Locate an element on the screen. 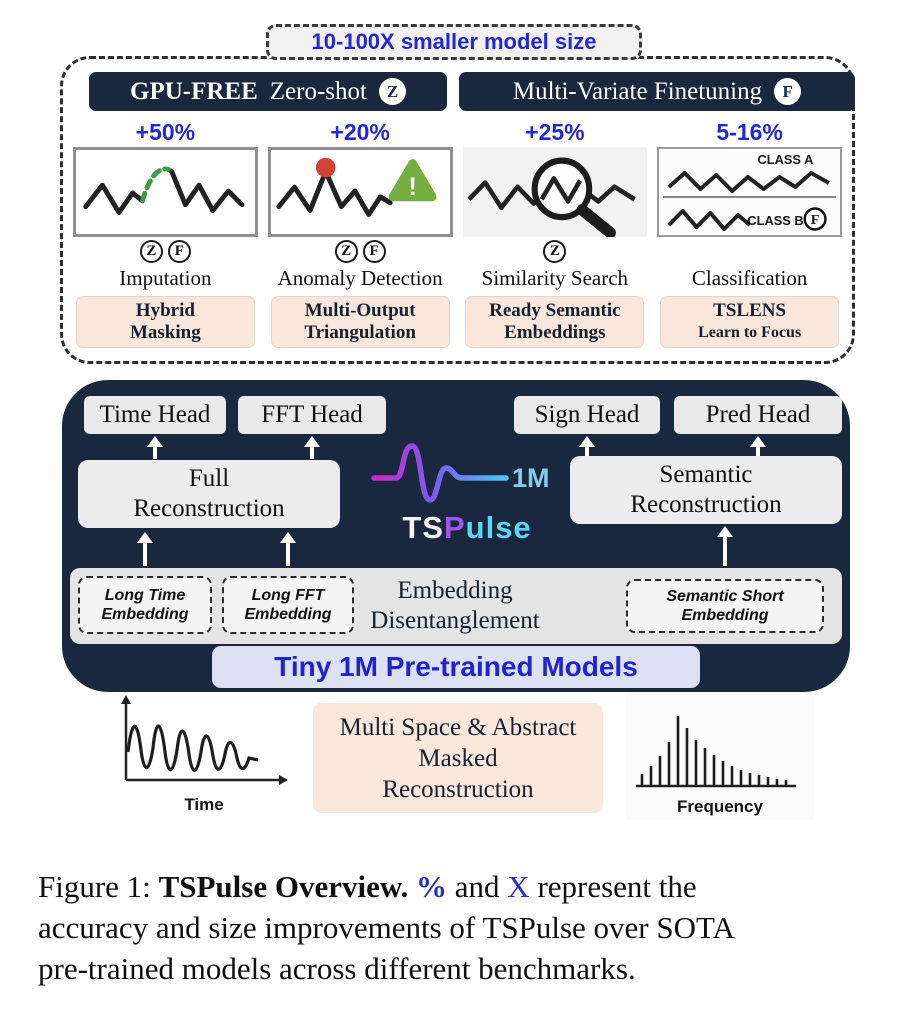 Image resolution: width=912 pixels, height=1011 pixels. tiny-models-banner: Tiny 1M Pre-trained Models is located at coordinates (456, 667).